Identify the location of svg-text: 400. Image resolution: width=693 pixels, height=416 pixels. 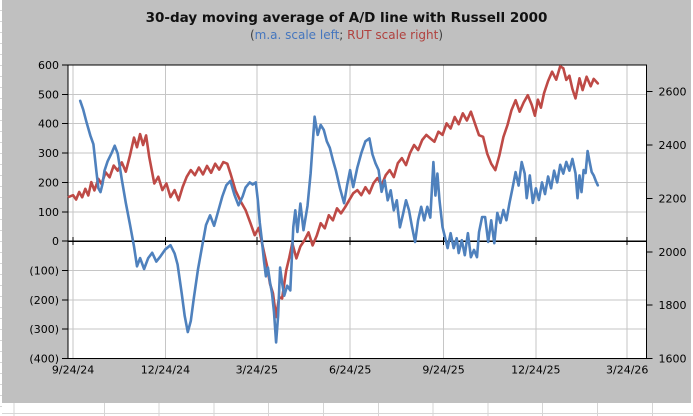
(48, 124).